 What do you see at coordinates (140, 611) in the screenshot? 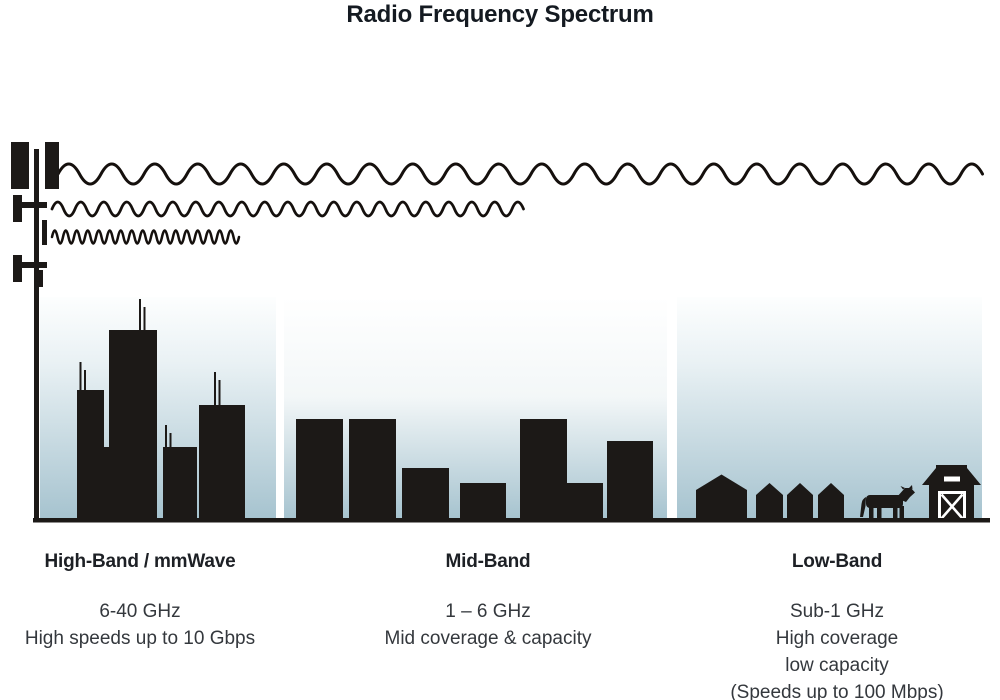
I see `band-detail-line: 6-40 GHz` at bounding box center [140, 611].